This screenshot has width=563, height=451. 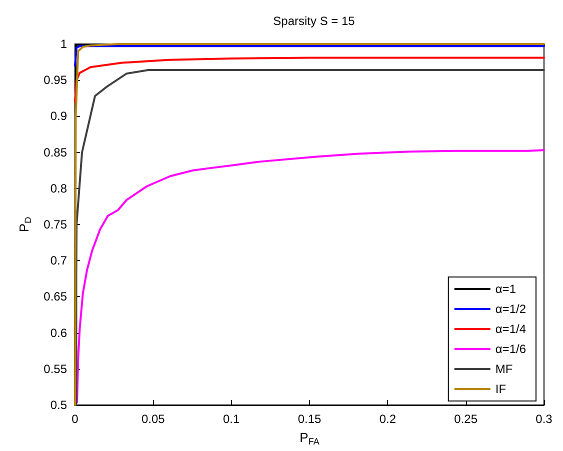 I want to click on legend-label: α=1/4, so click(x=510, y=329).